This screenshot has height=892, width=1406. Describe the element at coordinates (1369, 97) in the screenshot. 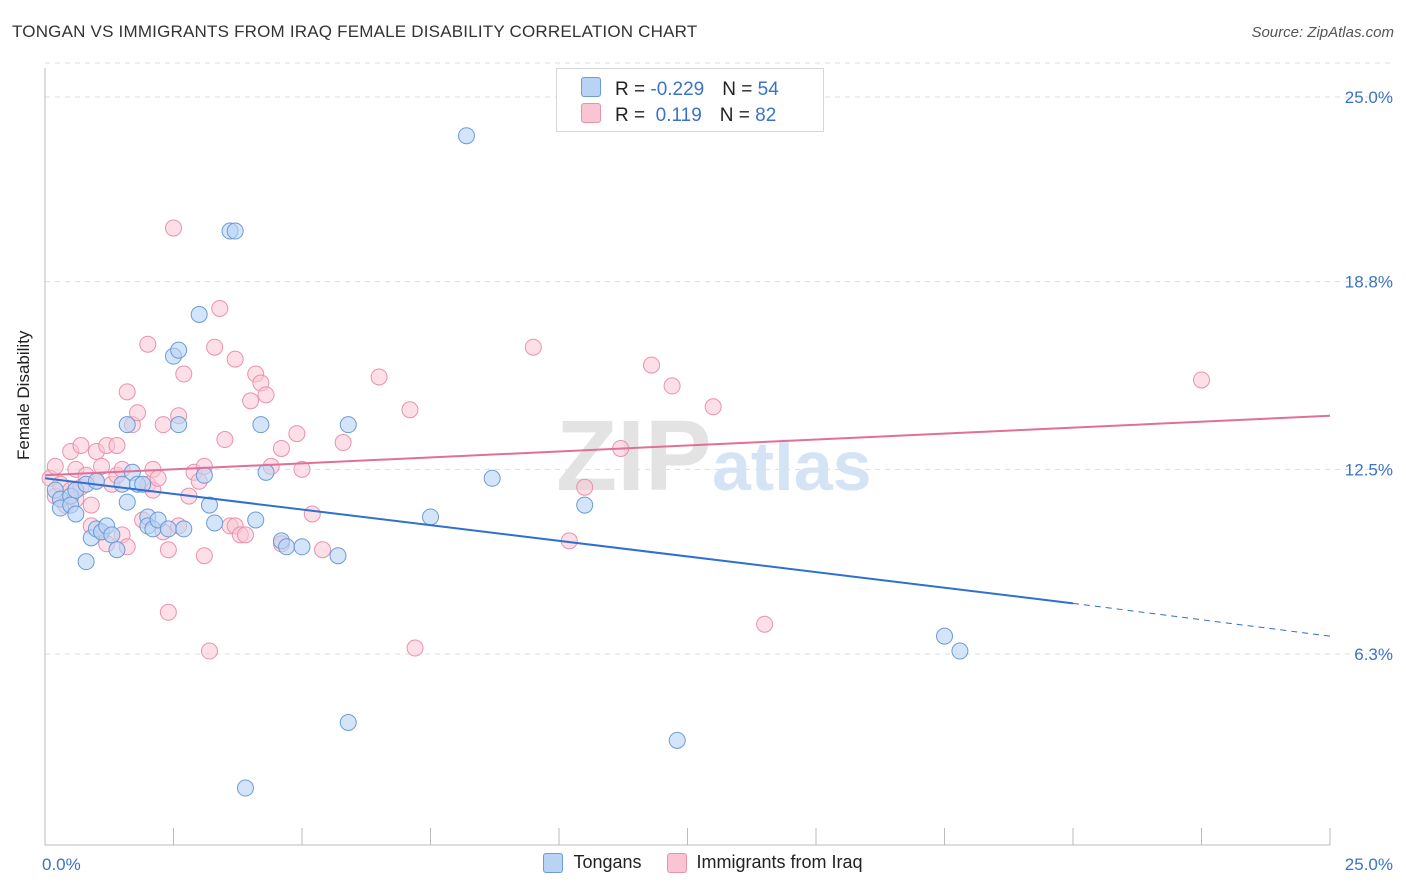

I see `y-tick-label: 25.0%` at that location.